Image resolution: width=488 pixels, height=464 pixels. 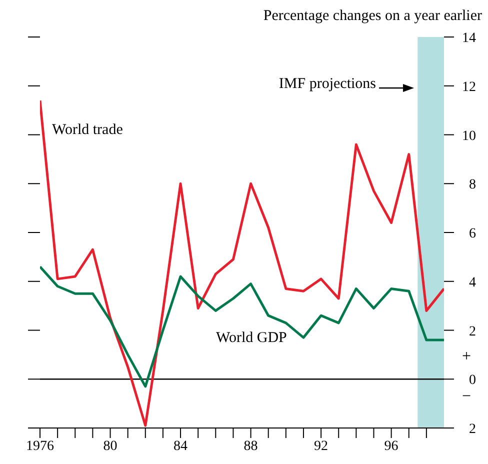 I want to click on x-tick-label: 1976, so click(x=40, y=446).